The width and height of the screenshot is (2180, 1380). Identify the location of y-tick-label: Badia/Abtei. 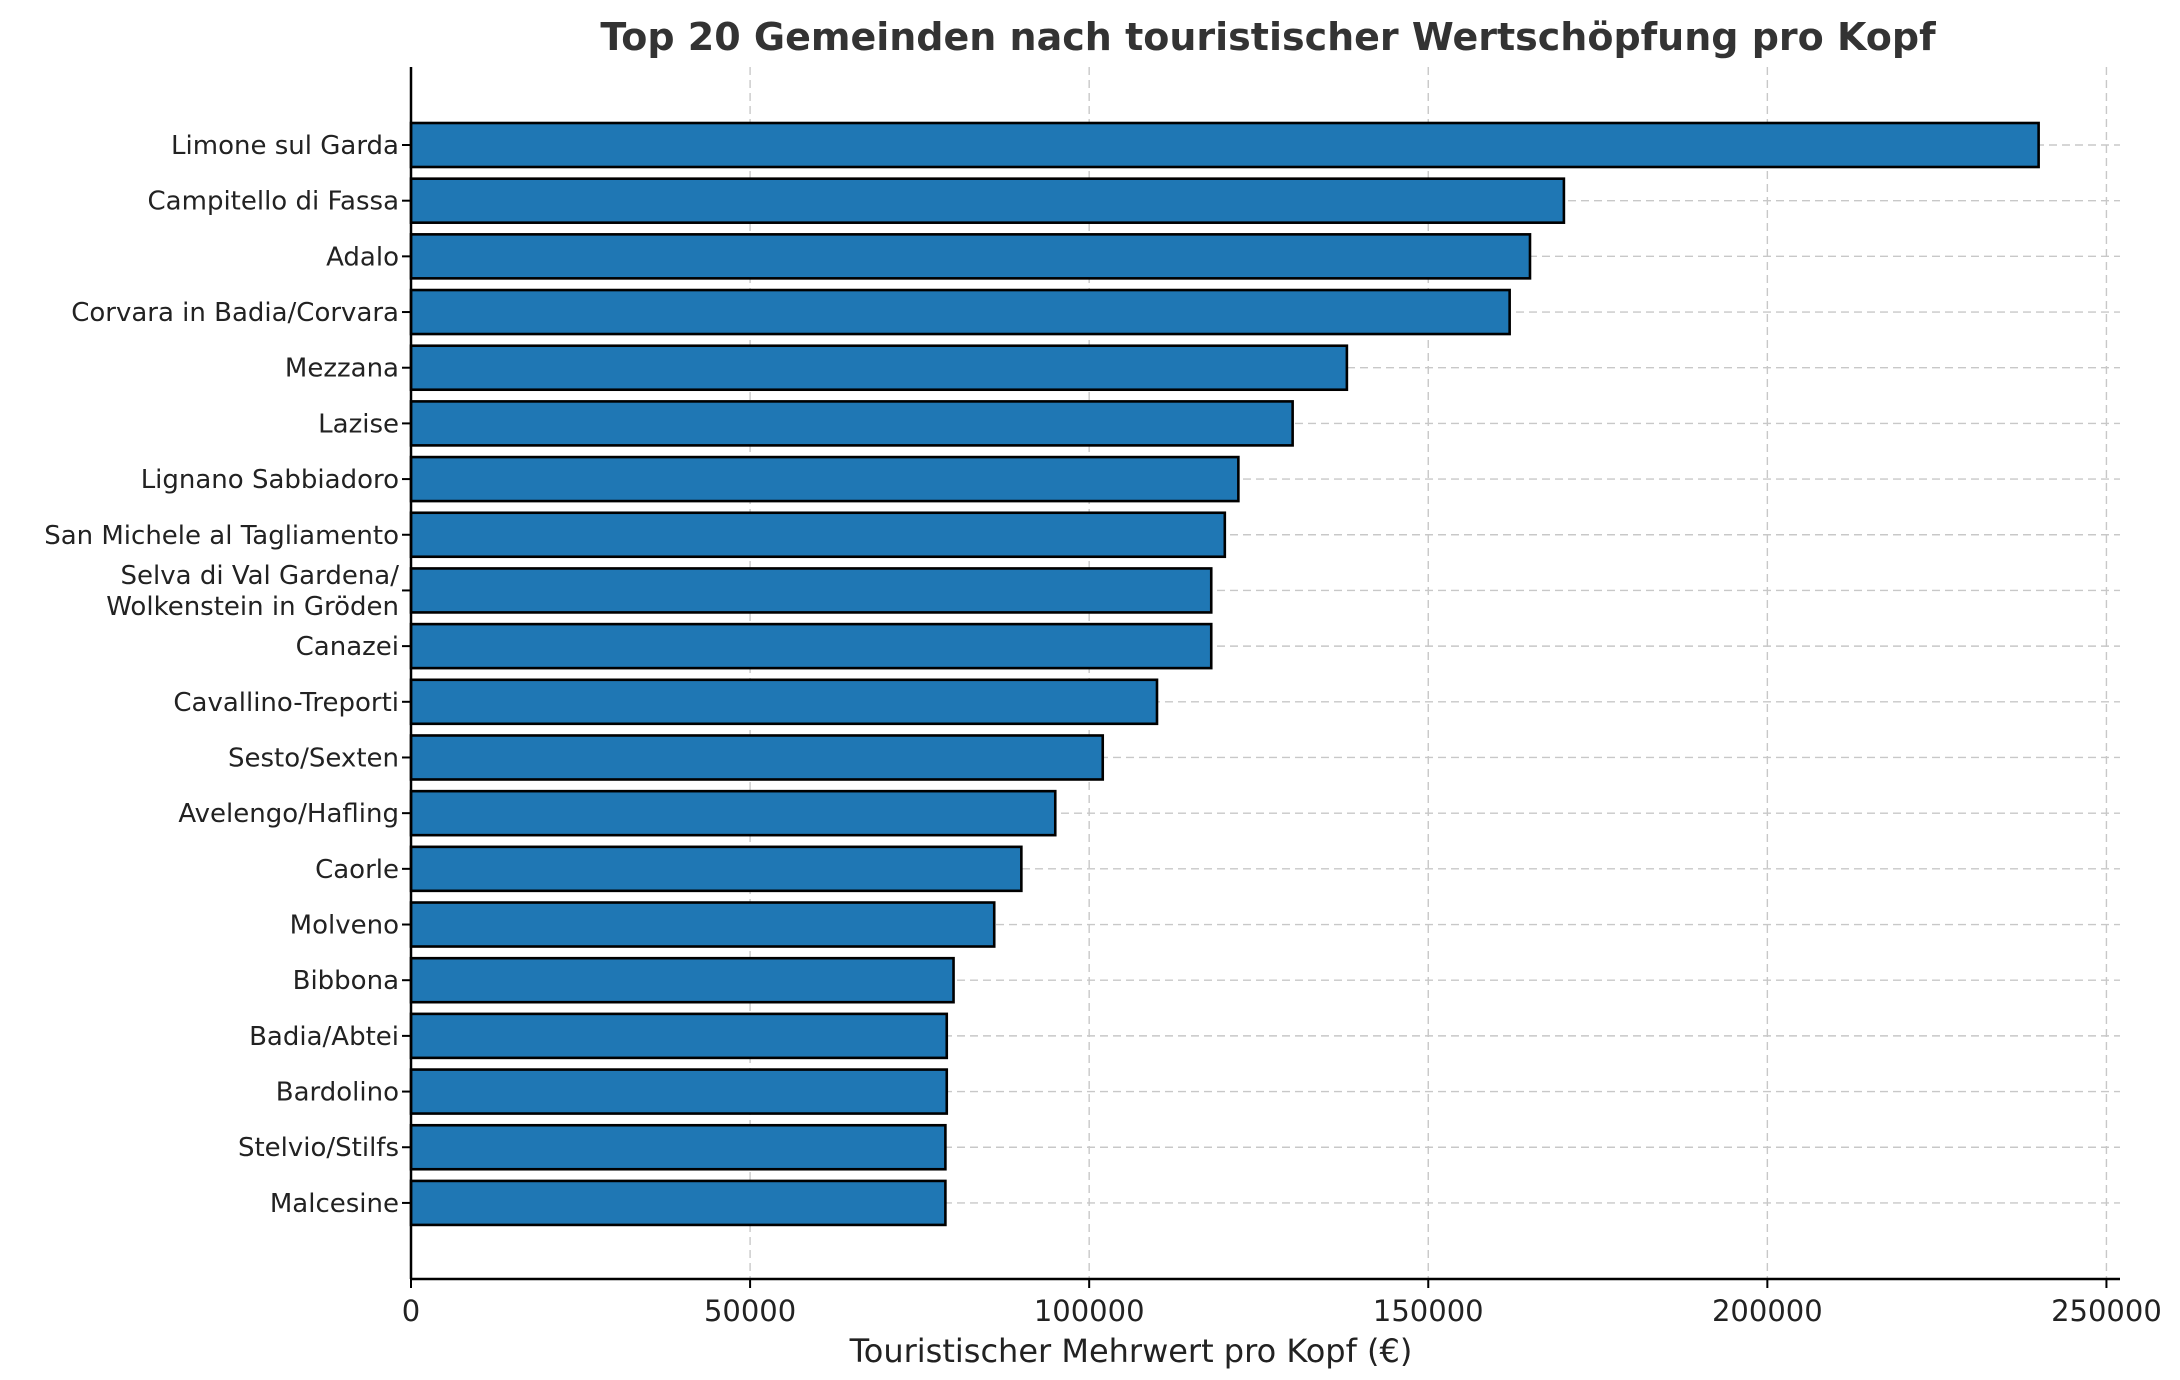
(324, 1037).